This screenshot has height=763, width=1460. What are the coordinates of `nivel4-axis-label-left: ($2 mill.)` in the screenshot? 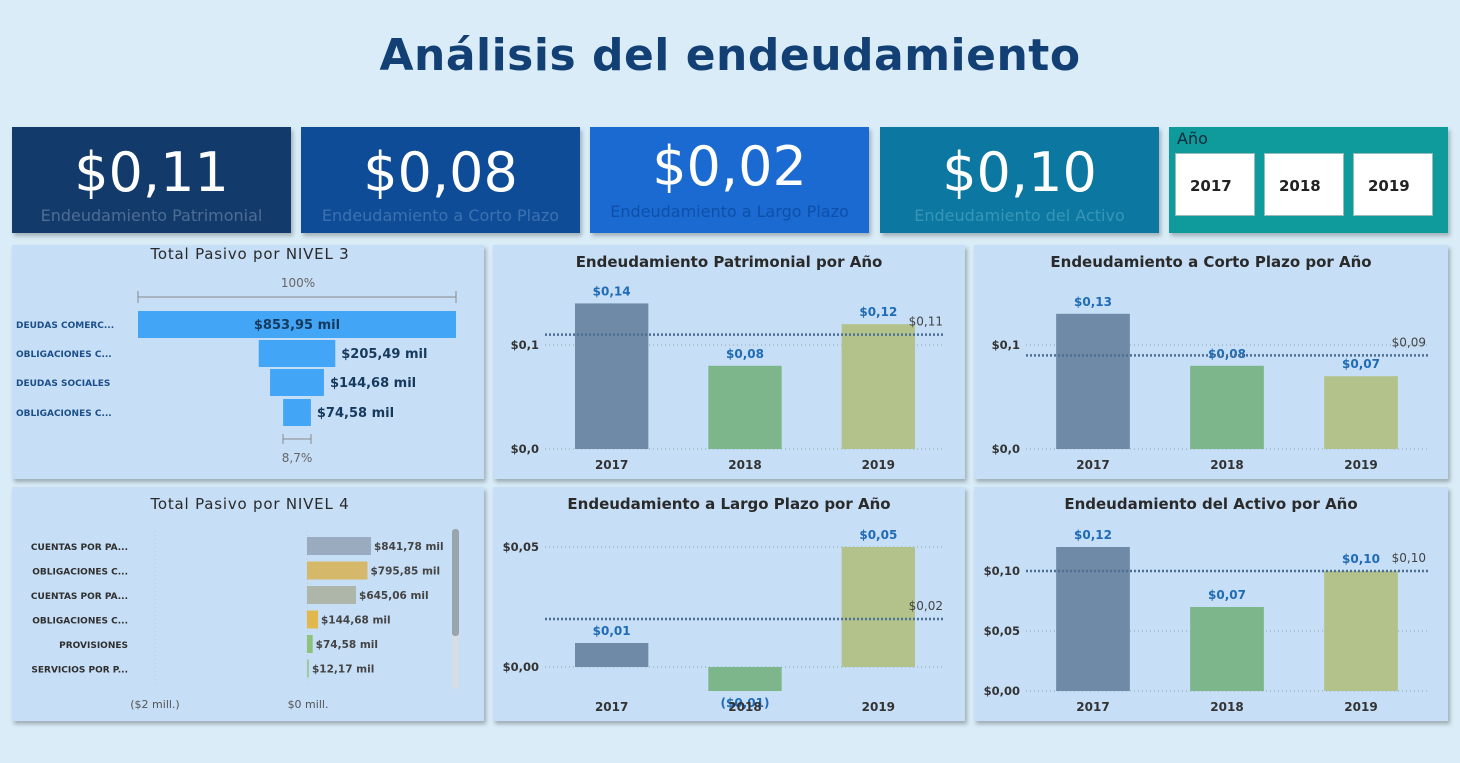 It's located at (154, 704).